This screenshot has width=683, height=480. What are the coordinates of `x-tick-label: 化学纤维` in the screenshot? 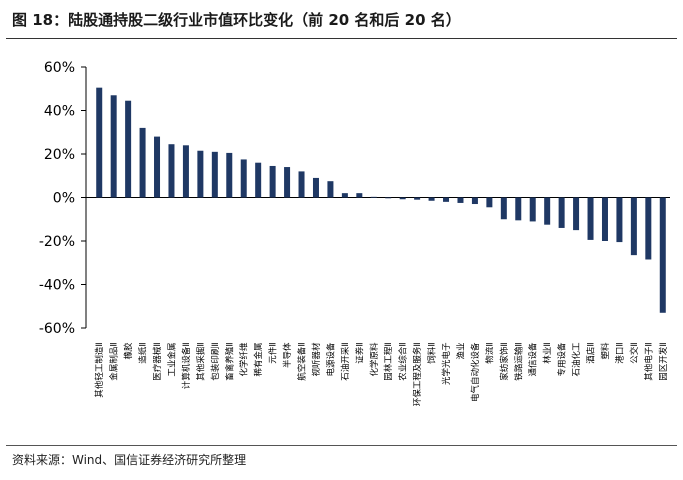 It's located at (244, 359).